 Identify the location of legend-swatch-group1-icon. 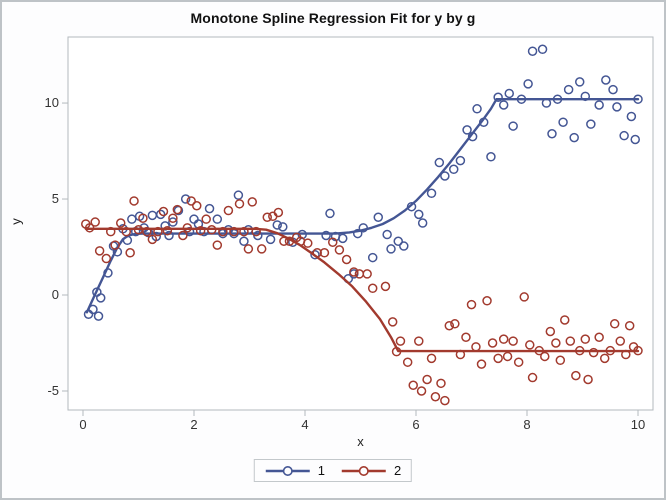
(287, 470).